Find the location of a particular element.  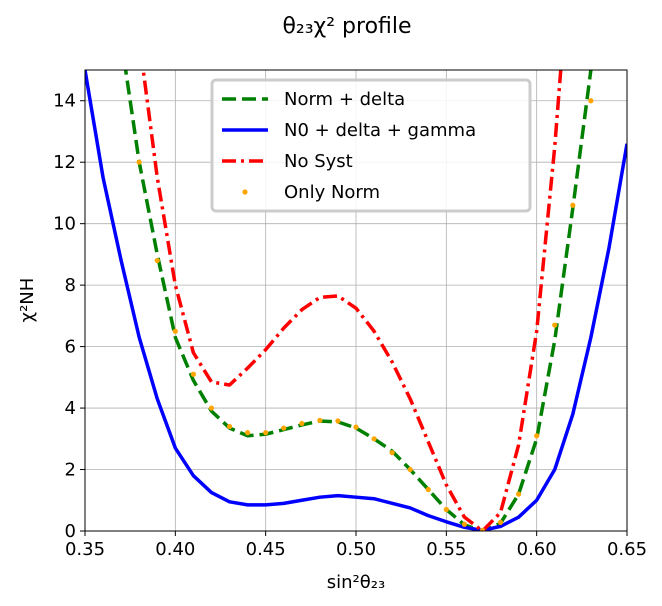

y-axis-label: χ²NH is located at coordinates (27, 300).